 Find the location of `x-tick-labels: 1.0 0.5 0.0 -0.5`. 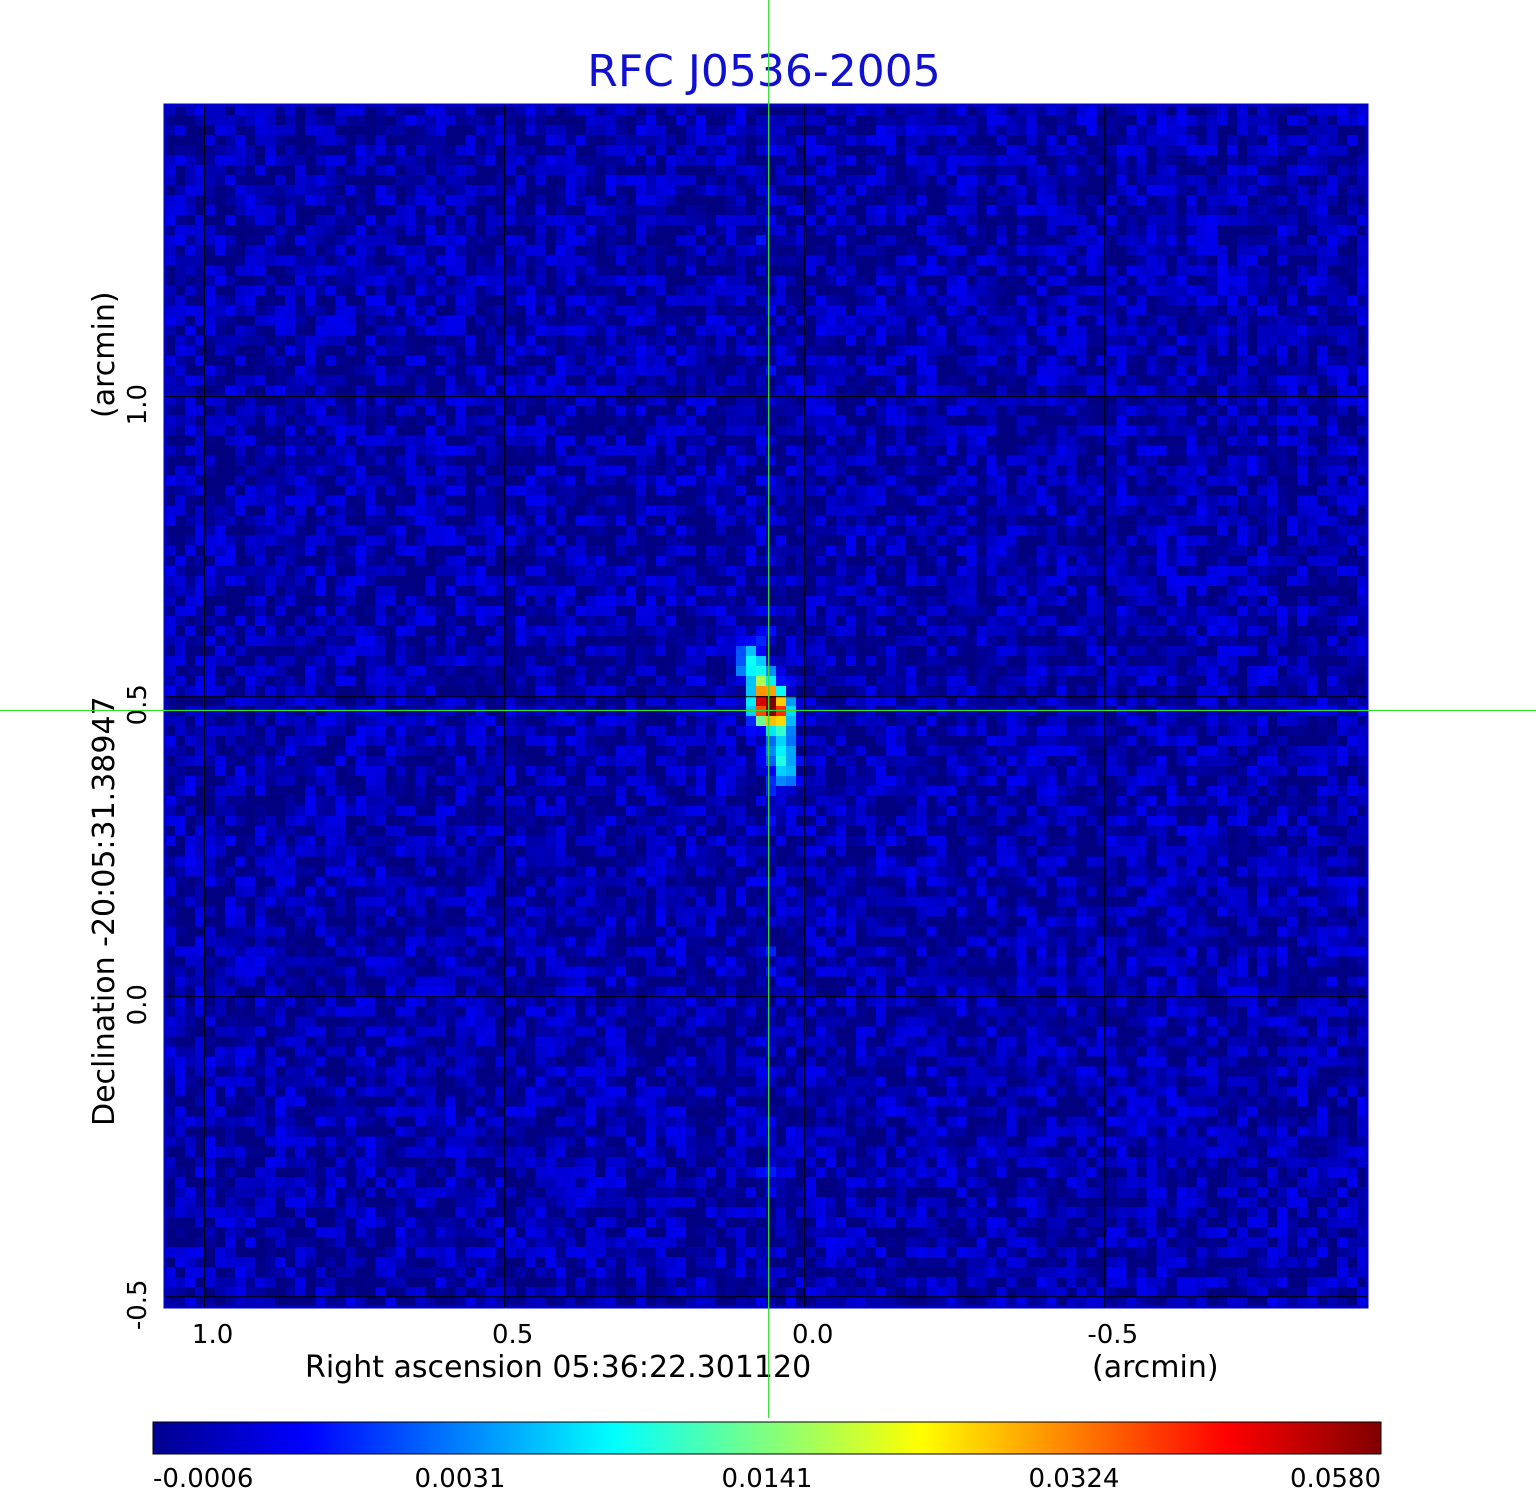

x-tick-labels: 1.0 0.5 0.0 -0.5 is located at coordinates (665, 1335).